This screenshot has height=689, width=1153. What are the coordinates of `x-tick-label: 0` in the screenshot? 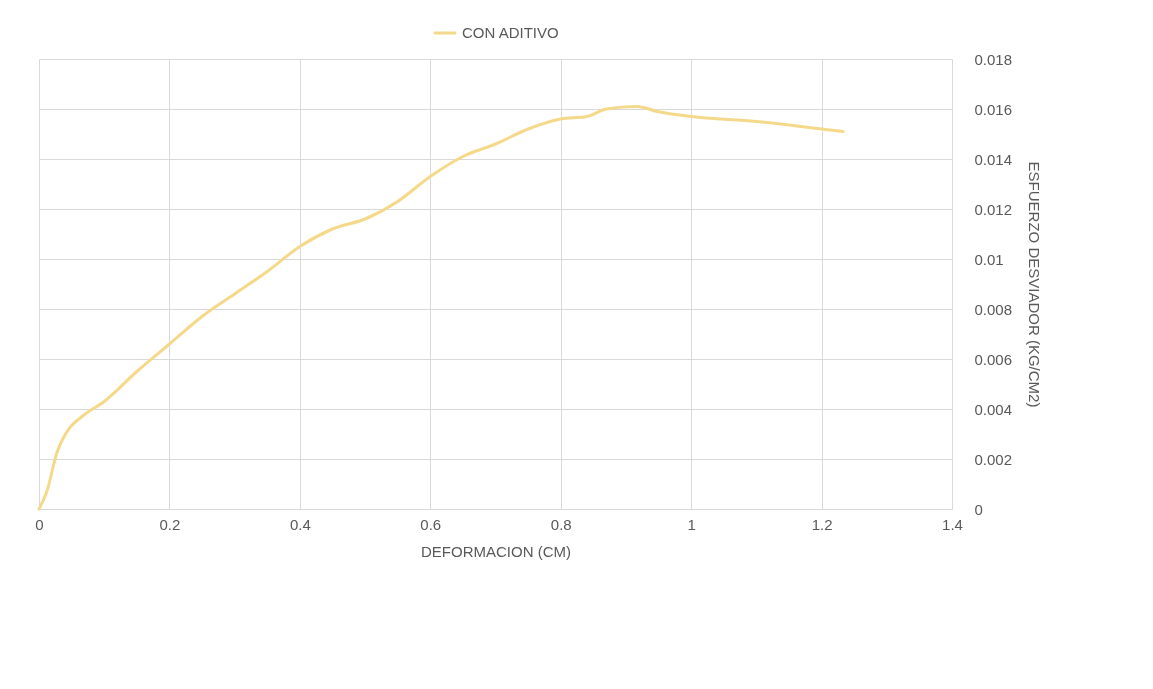 It's located at (39, 524).